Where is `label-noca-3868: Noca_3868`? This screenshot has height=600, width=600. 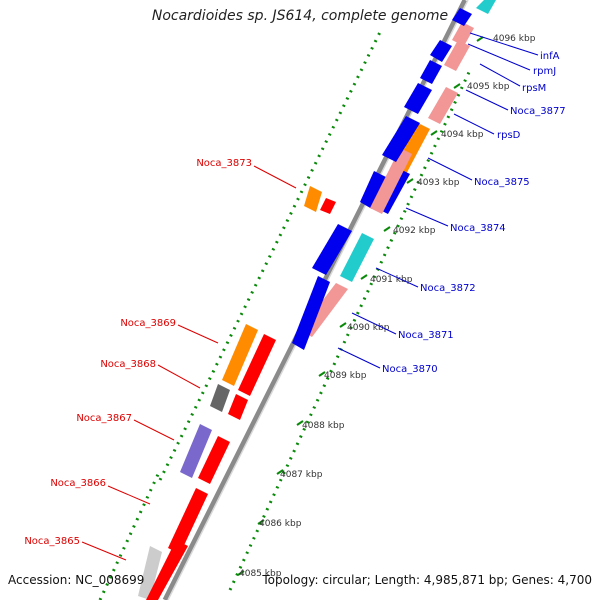
label-noca-3868: Noca_3868 is located at coordinates (128, 364).